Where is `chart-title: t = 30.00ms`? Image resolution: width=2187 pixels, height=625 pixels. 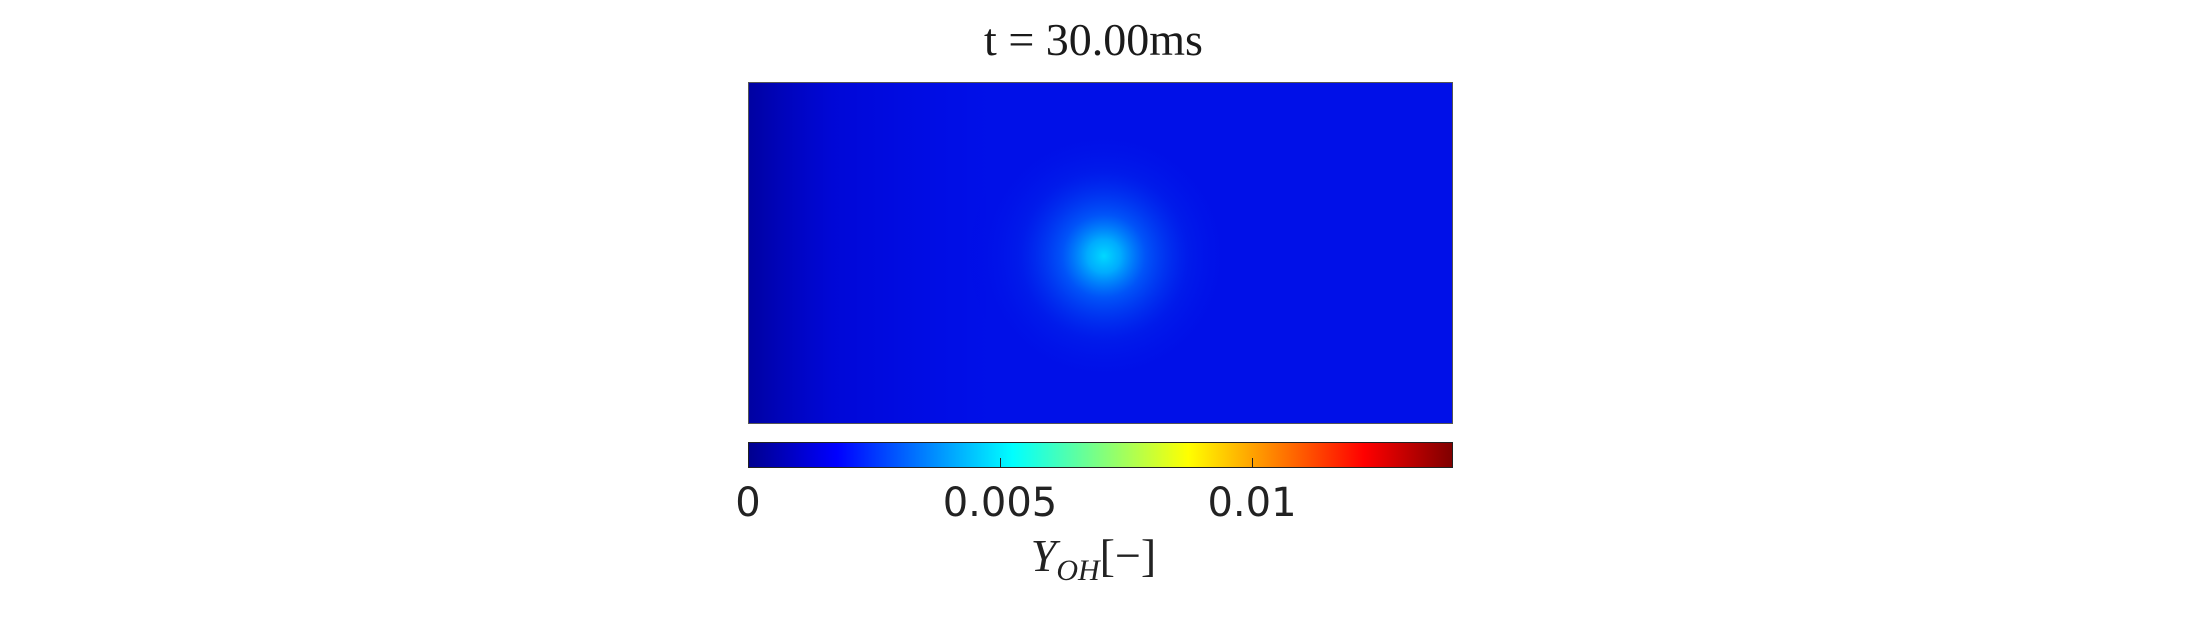 chart-title: t = 30.00ms is located at coordinates (1093, 39).